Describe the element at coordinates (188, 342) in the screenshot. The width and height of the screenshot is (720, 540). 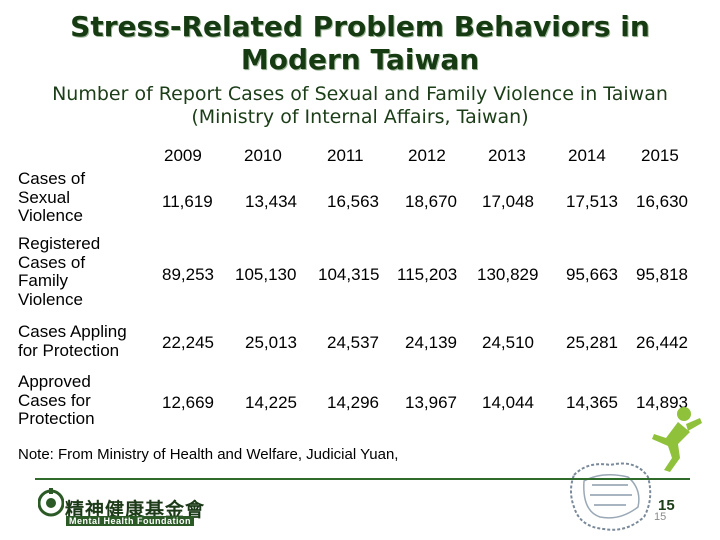
I see `table-cell: 22,245` at that location.